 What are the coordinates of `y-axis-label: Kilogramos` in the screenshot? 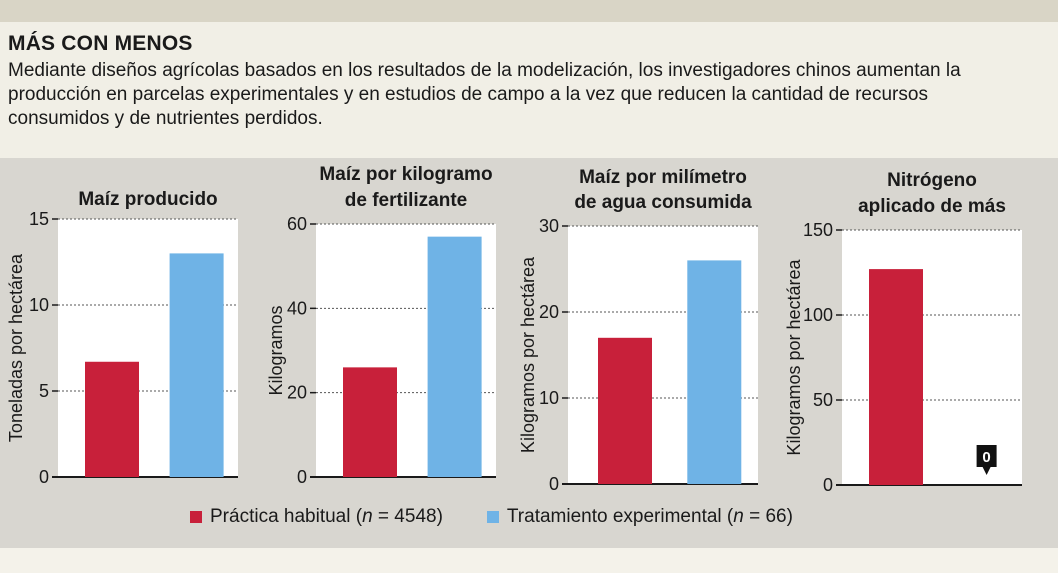 It's located at (276, 350).